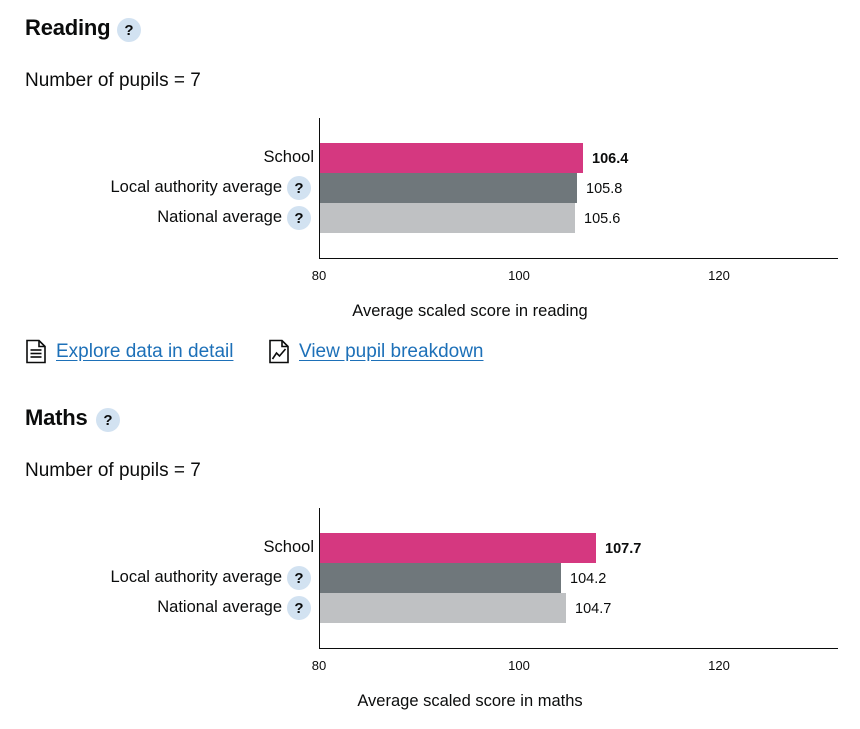 The width and height of the screenshot is (860, 729). Describe the element at coordinates (129, 30) in the screenshot. I see `reading-help-icon: ?` at that location.